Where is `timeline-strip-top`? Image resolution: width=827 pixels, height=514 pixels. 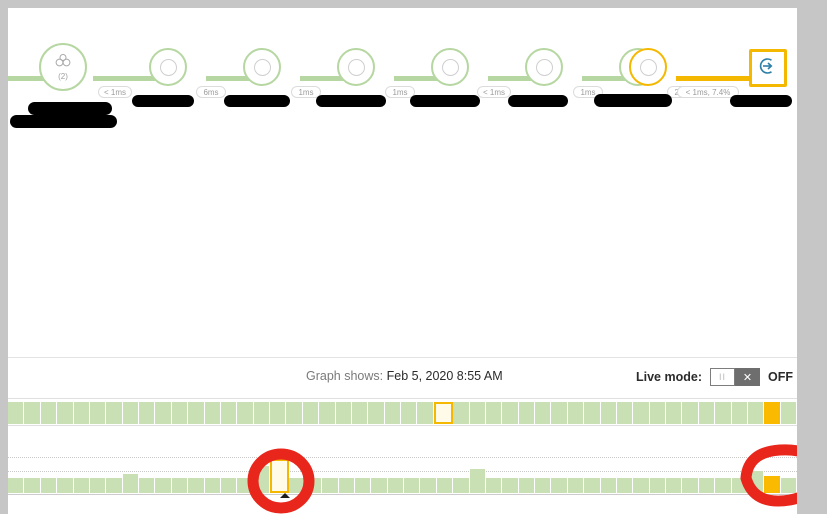
timeline-strip-top is located at coordinates (402, 412).